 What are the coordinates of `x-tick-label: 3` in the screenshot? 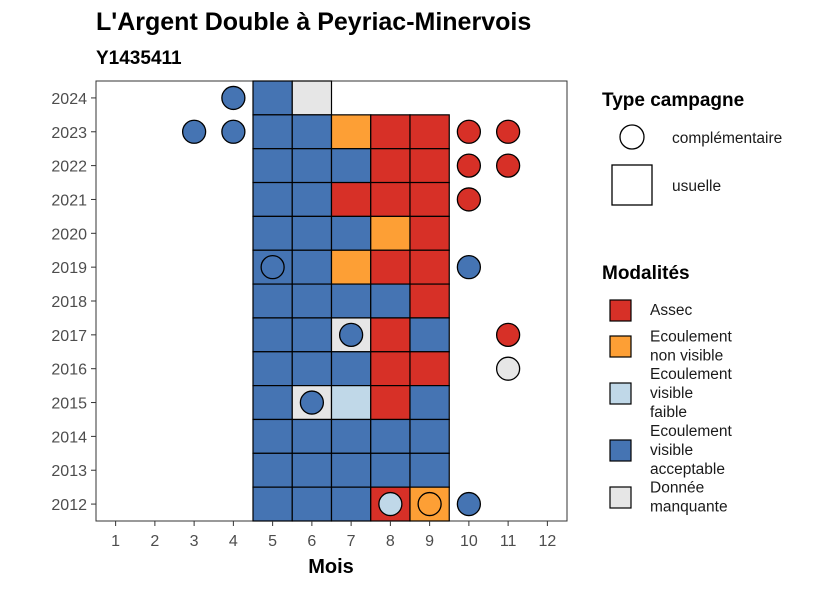 It's located at (194, 541).